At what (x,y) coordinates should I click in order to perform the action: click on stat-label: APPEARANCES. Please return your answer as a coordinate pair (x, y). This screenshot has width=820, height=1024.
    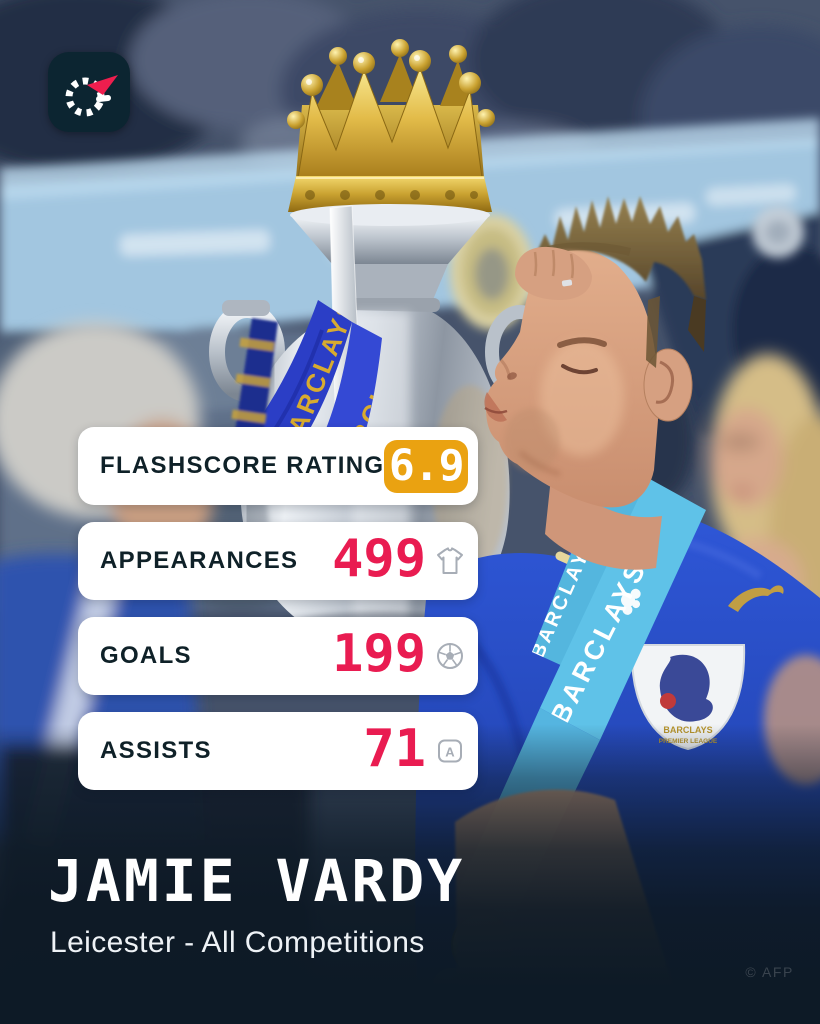
    Looking at the image, I should click on (199, 560).